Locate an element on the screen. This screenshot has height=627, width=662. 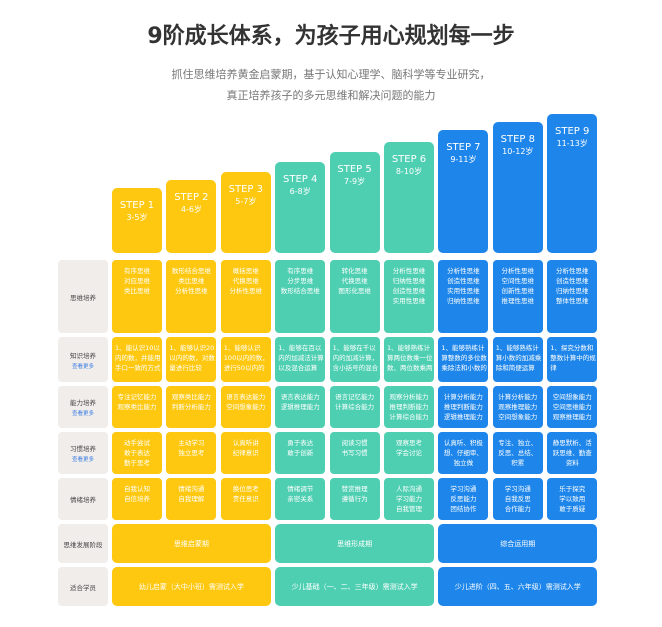
cell-line: 亲密关系 is located at coordinates (300, 499).